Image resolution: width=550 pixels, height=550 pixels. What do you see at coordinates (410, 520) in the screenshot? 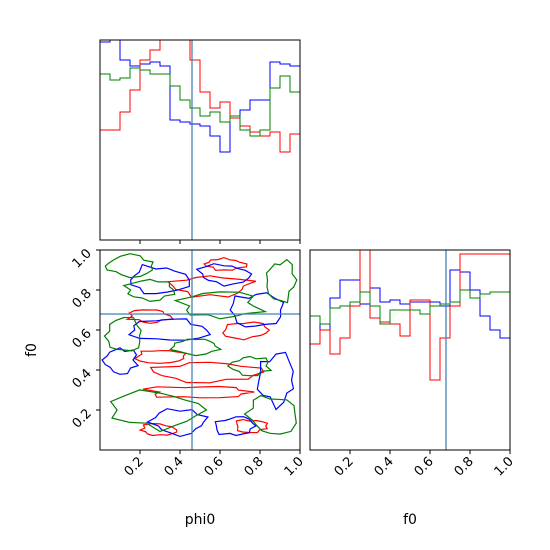
I see `x-axis-label-f0: f0` at bounding box center [410, 520].